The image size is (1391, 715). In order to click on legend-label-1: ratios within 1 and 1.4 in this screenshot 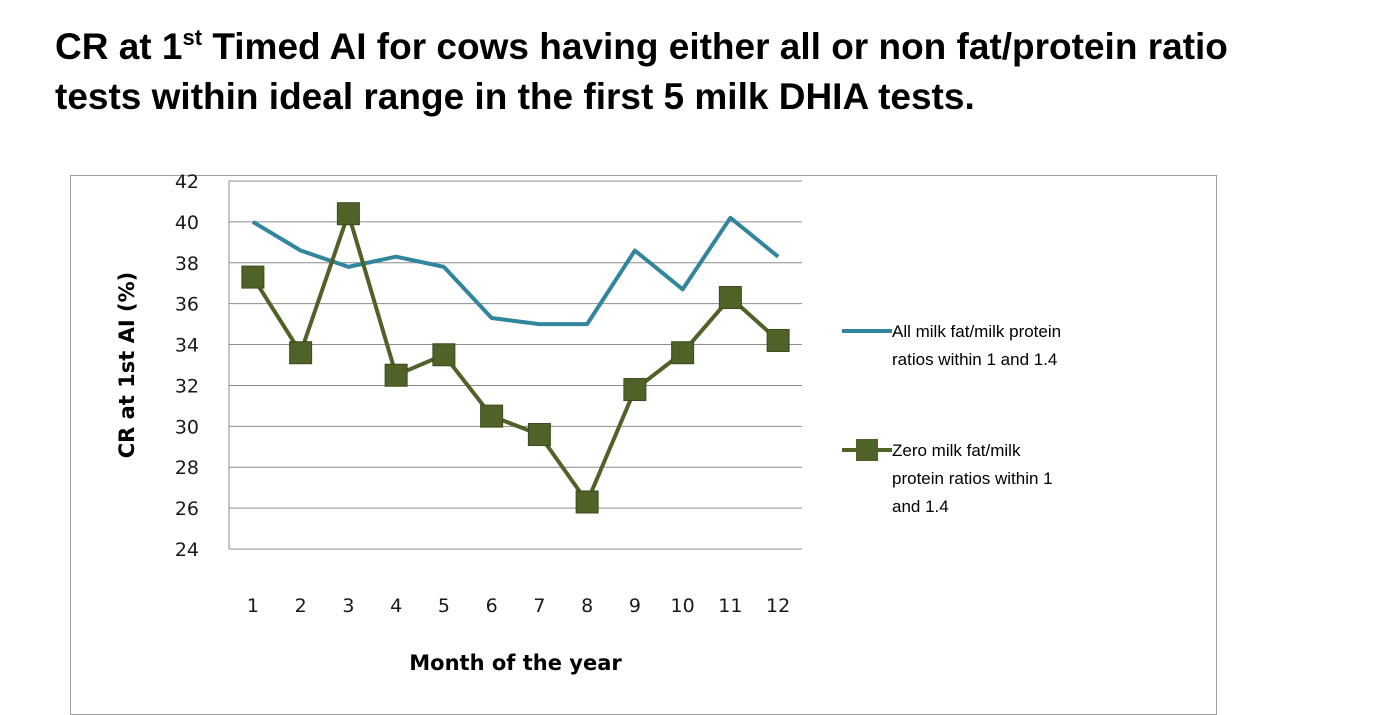, I will do `click(974, 359)`.